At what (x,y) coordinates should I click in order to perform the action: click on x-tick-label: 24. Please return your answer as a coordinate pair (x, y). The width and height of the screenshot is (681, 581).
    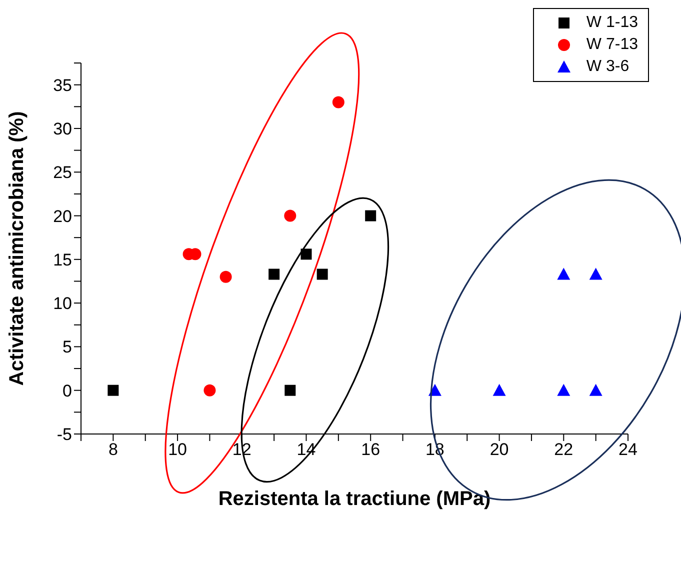
    Looking at the image, I should click on (628, 450).